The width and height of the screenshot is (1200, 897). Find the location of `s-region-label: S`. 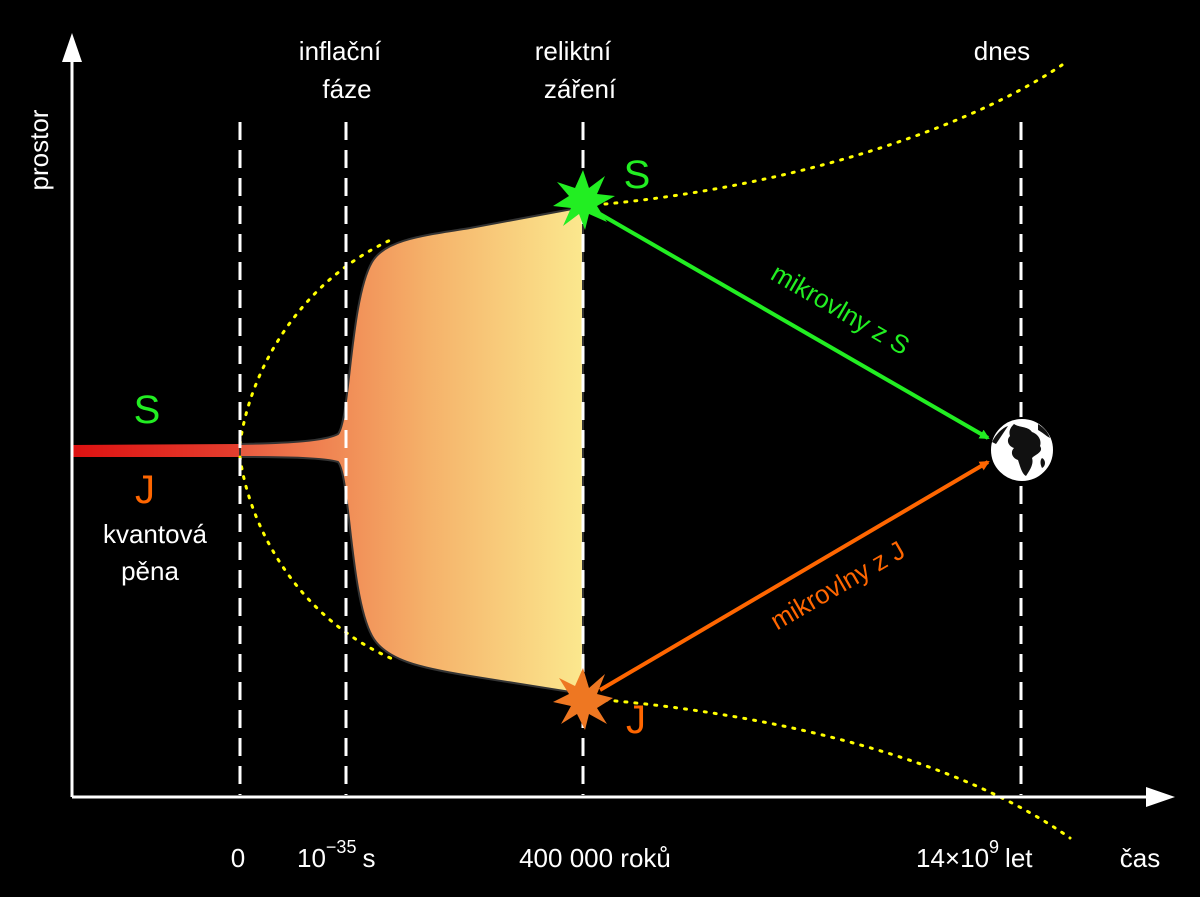

s-region-label: S is located at coordinates (147, 410).